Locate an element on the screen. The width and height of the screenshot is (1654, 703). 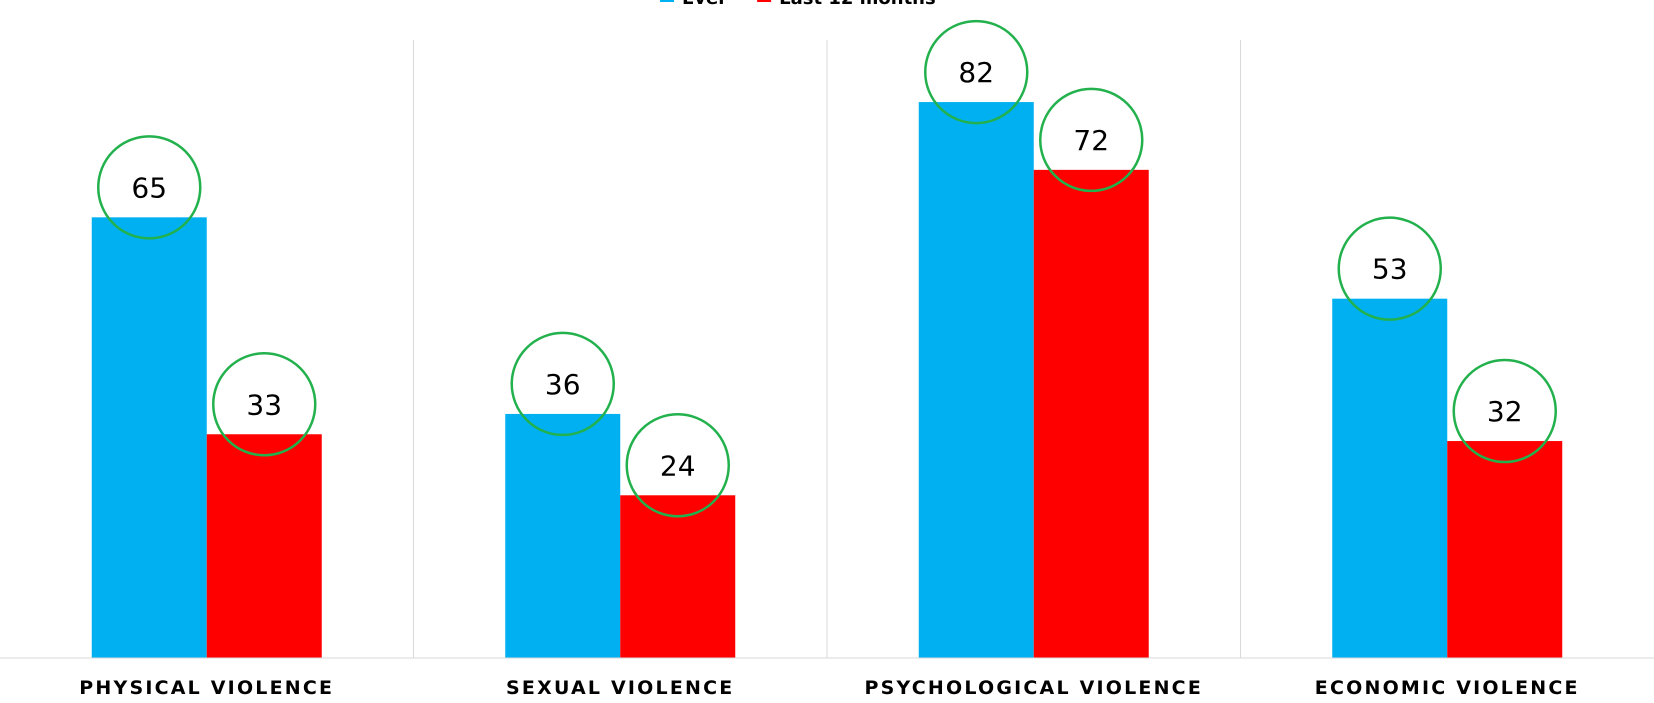
category-label: ECONOMIC VIOLENCE is located at coordinates (1447, 688).